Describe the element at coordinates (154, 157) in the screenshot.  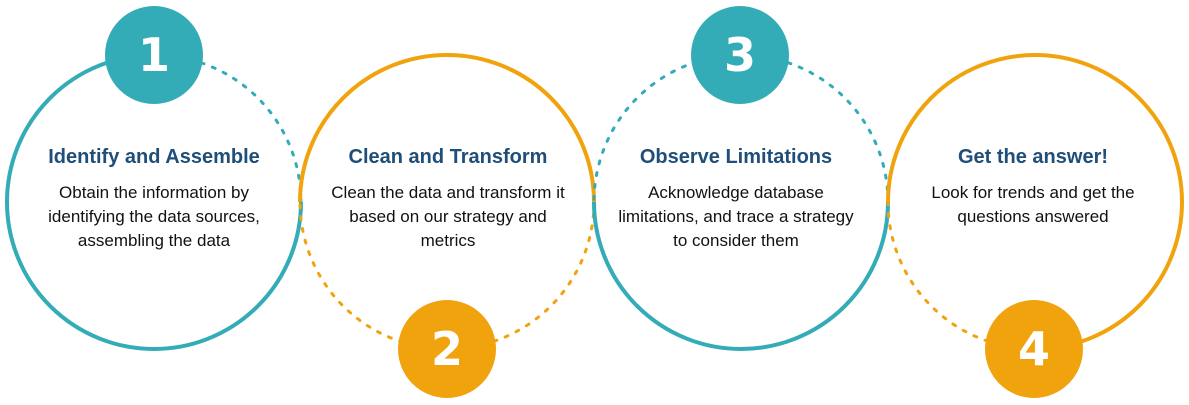
I see `step-1-title: Identify and Assemble` at that location.